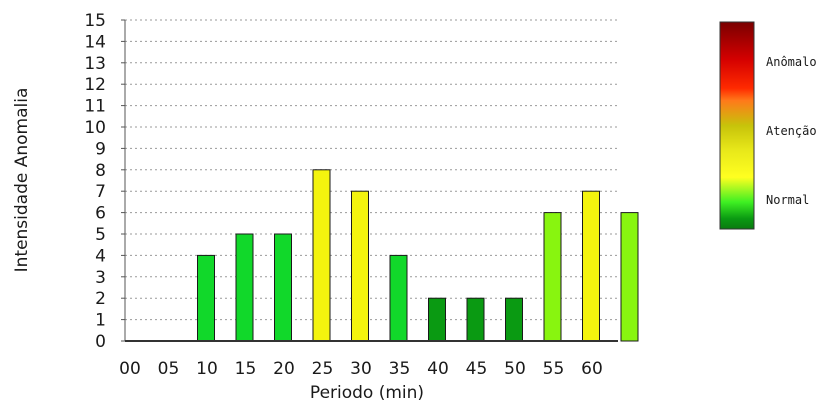 This screenshot has width=836, height=407. I want to click on x-tick-label-15: 15, so click(246, 369).